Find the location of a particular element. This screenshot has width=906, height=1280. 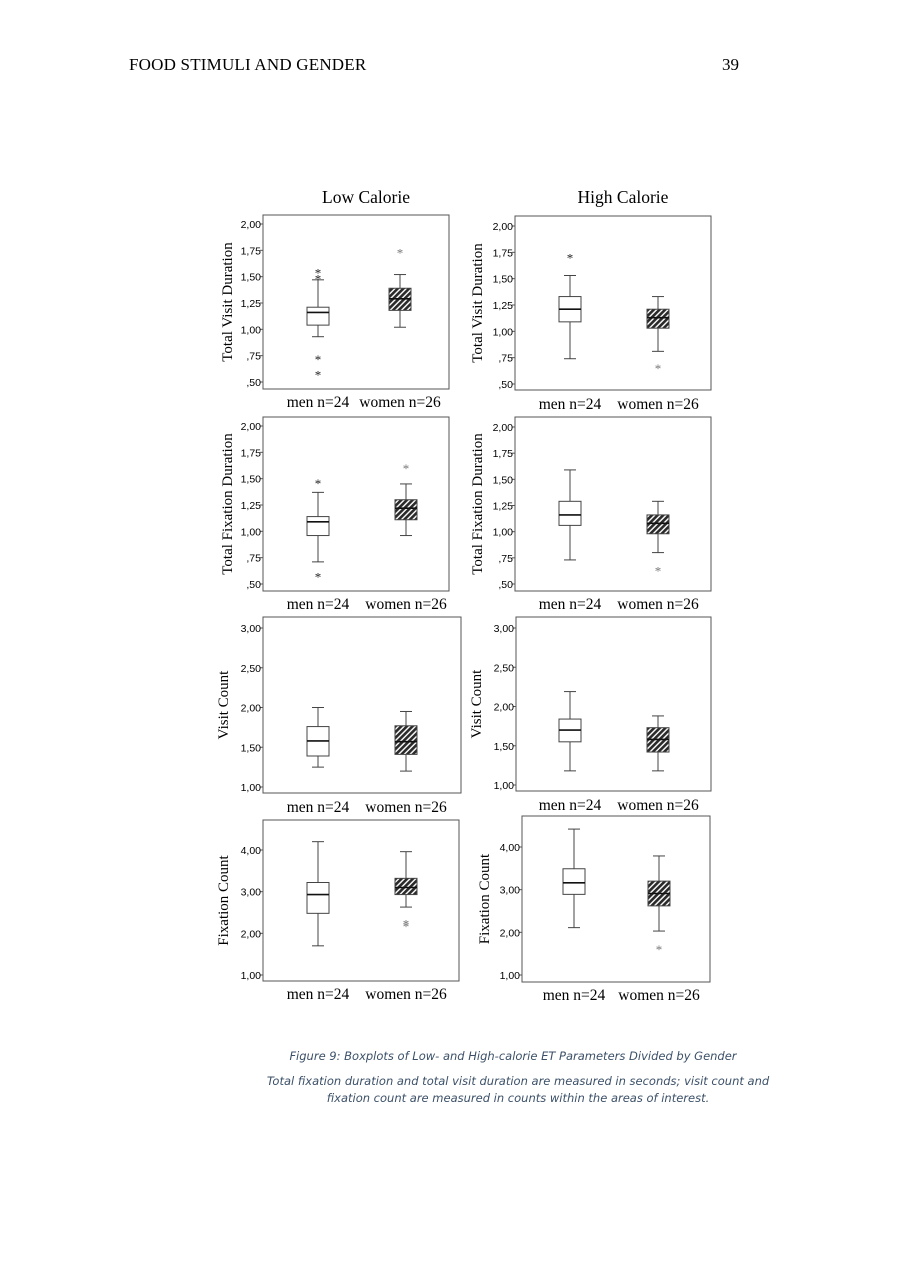

page-number: 39 is located at coordinates (730, 64).